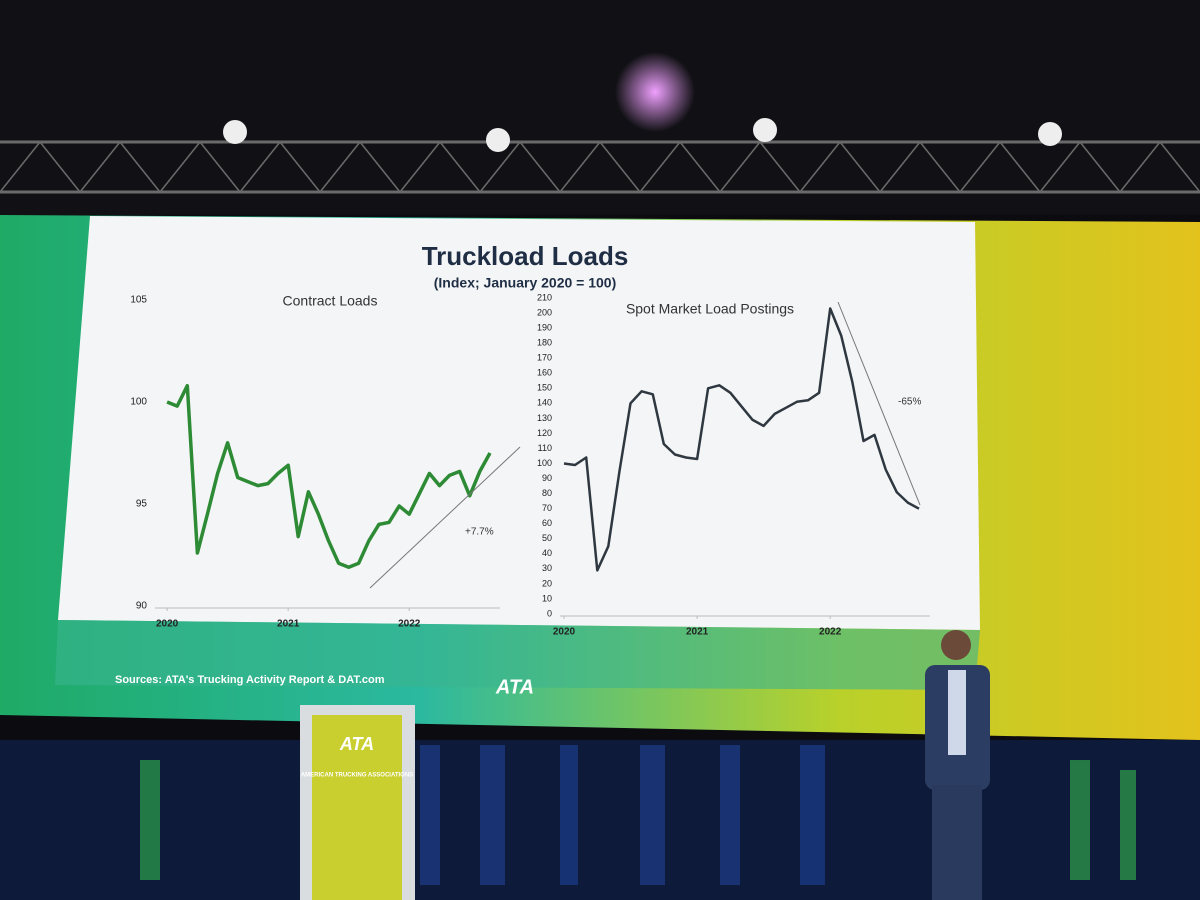  I want to click on y-tick-label: 110, so click(545, 448).